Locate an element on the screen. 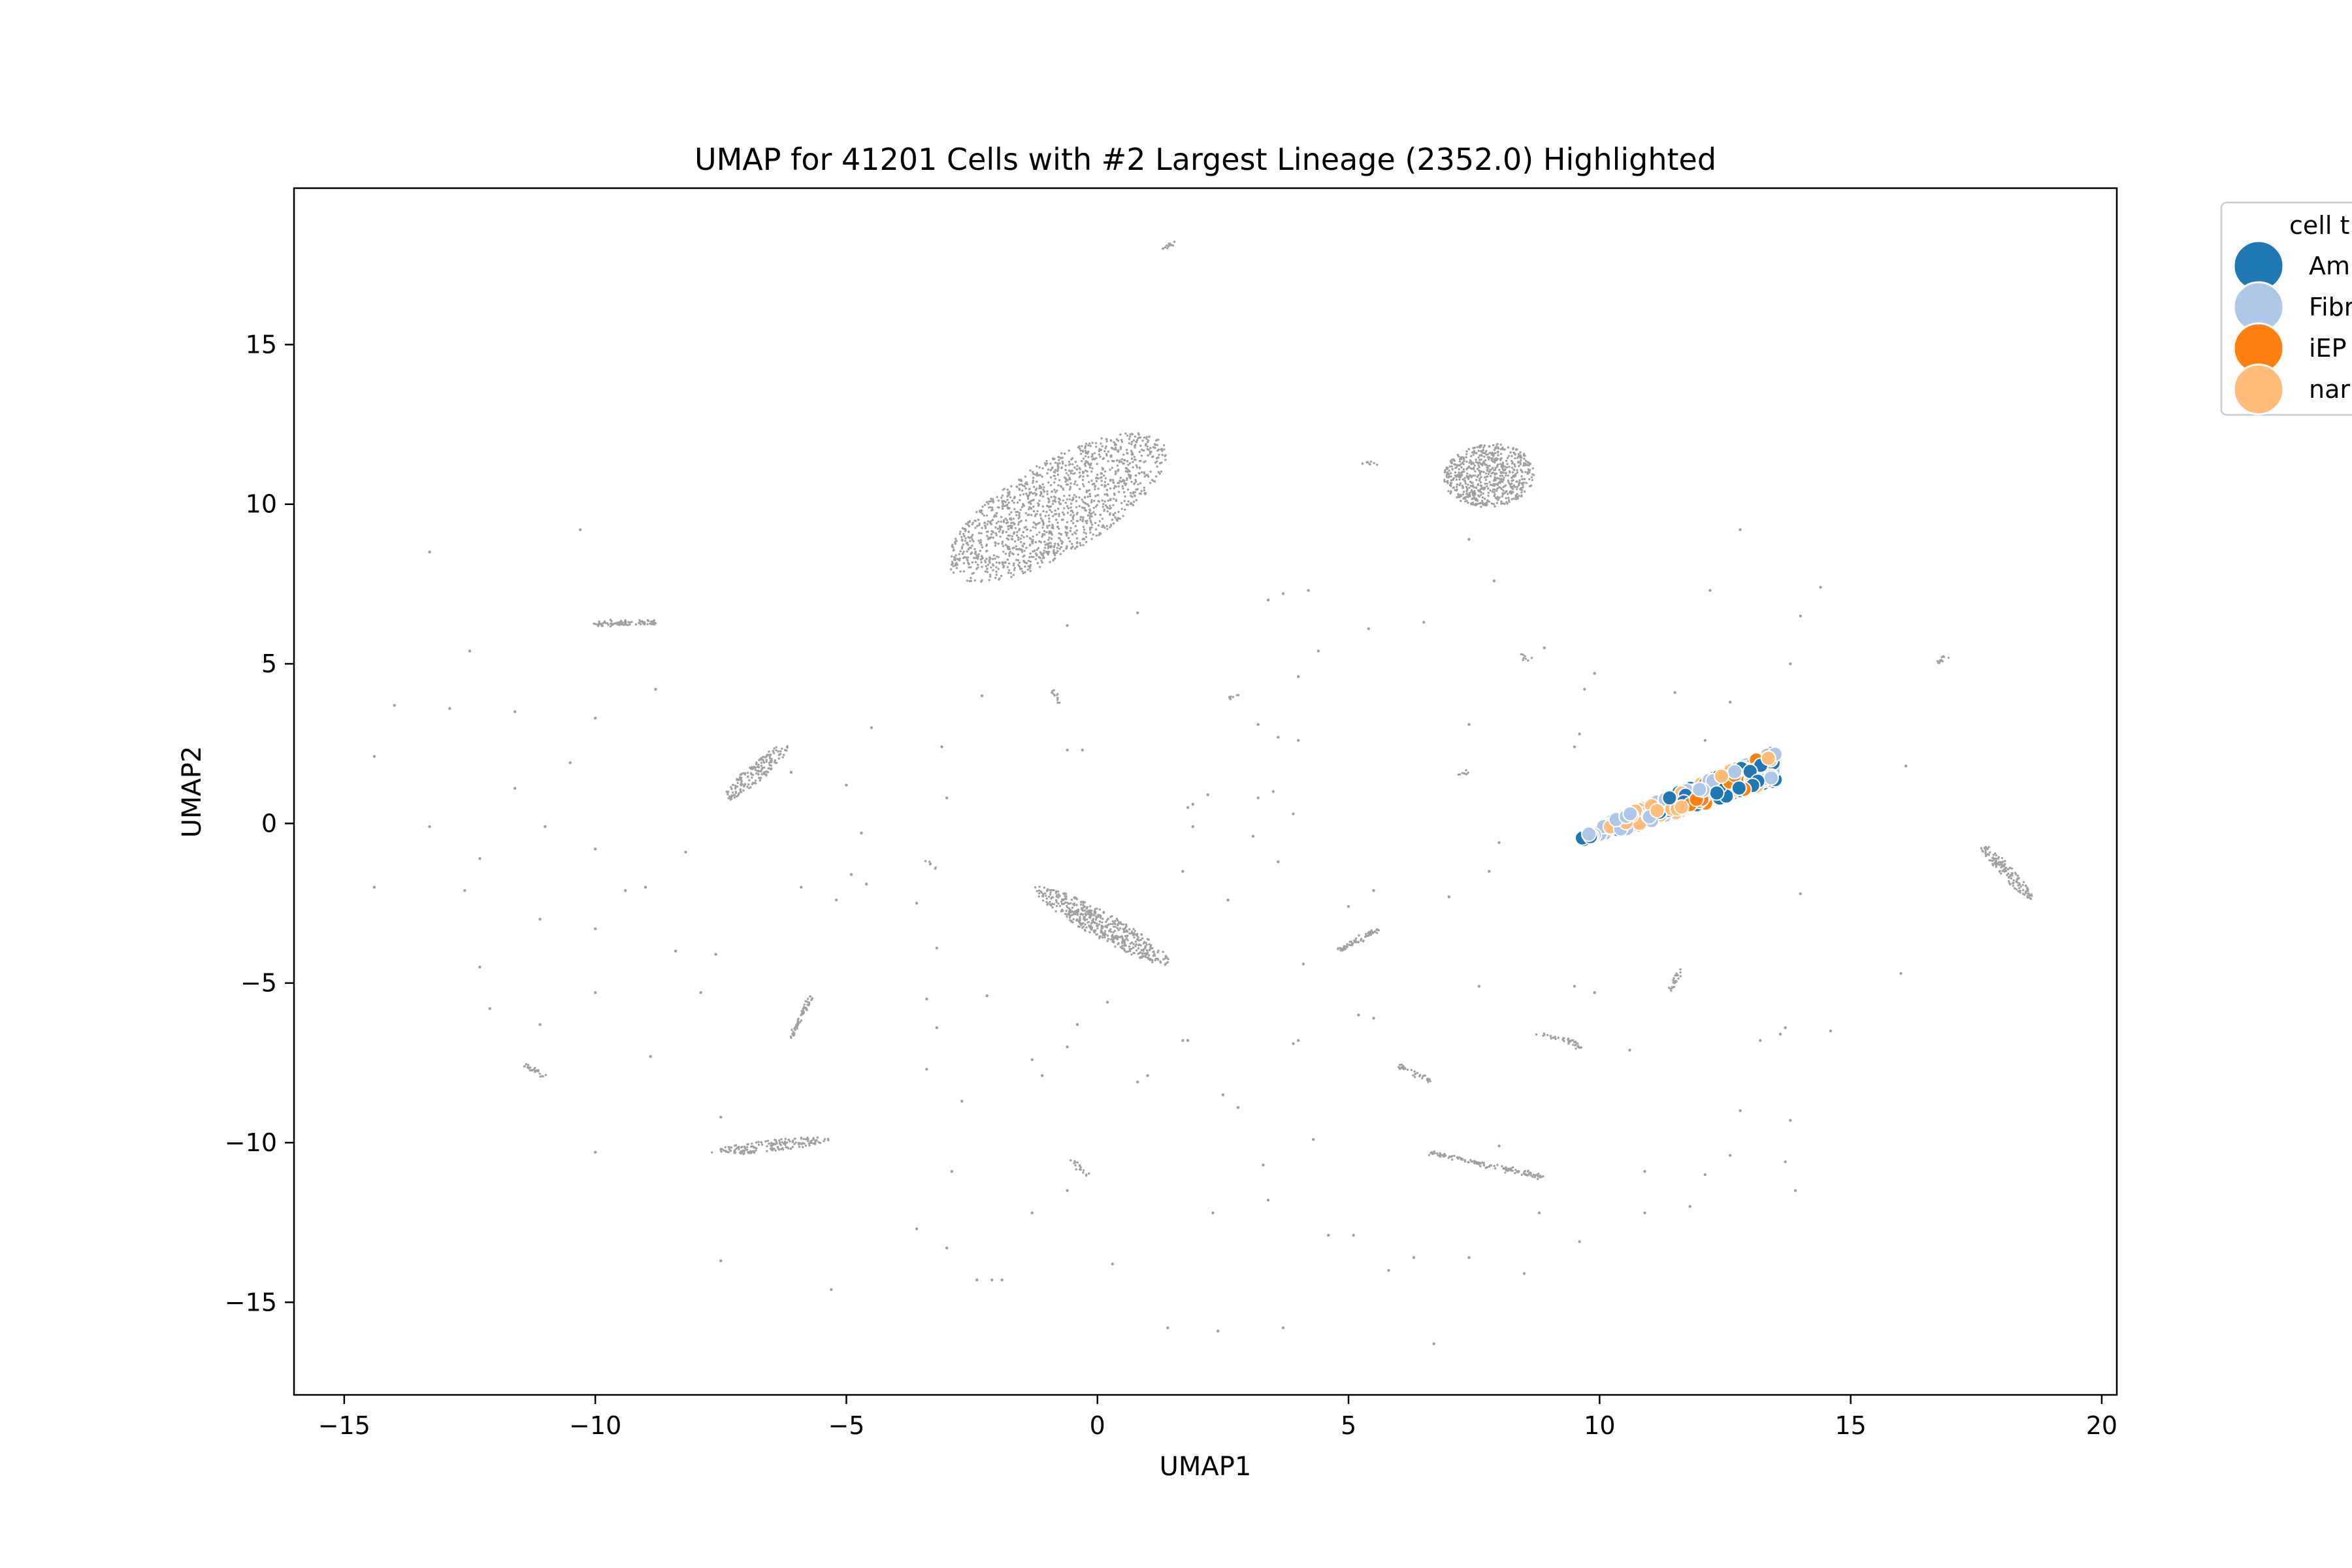 The width and height of the screenshot is (2352, 1568). x-axis: −15 −10 −5 0 5 10 15 20 is located at coordinates (1217, 1417).